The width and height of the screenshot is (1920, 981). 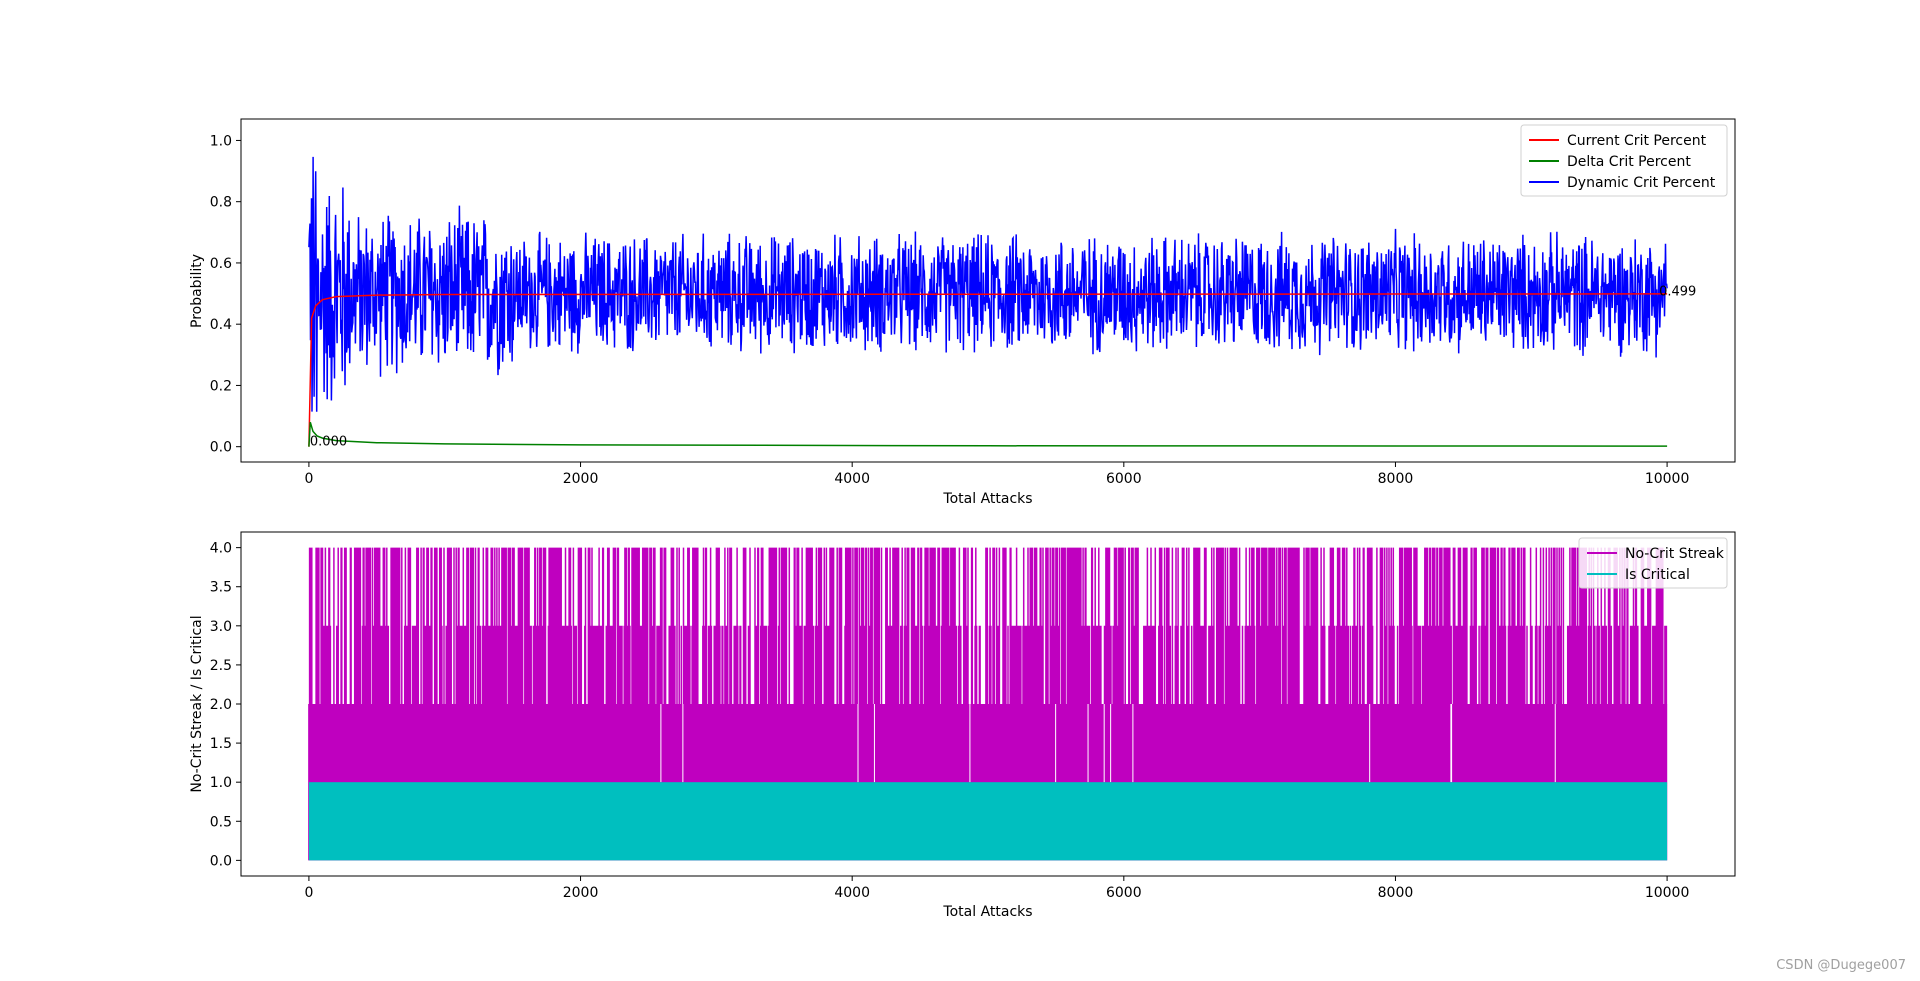 What do you see at coordinates (581, 893) in the screenshot?
I see `bottom-xtick-label: 2000` at bounding box center [581, 893].